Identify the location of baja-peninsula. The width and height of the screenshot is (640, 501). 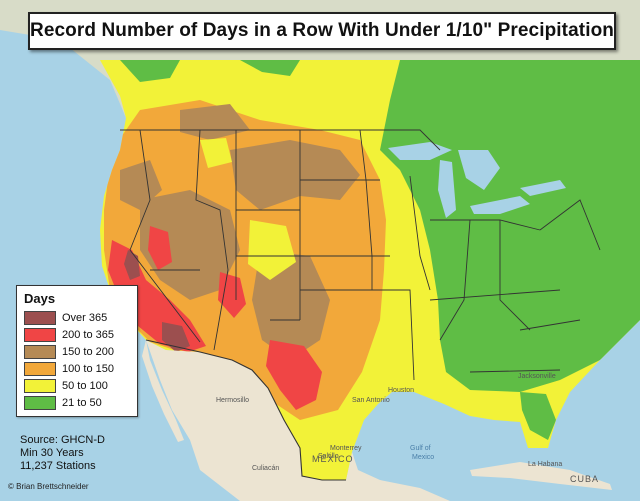
(163, 391).